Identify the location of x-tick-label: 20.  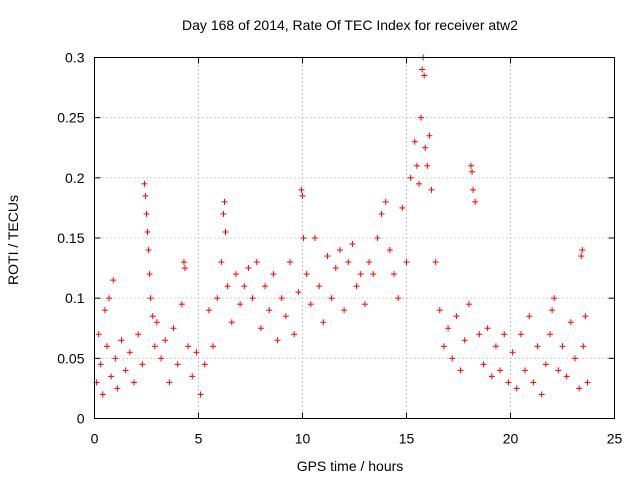
(511, 439).